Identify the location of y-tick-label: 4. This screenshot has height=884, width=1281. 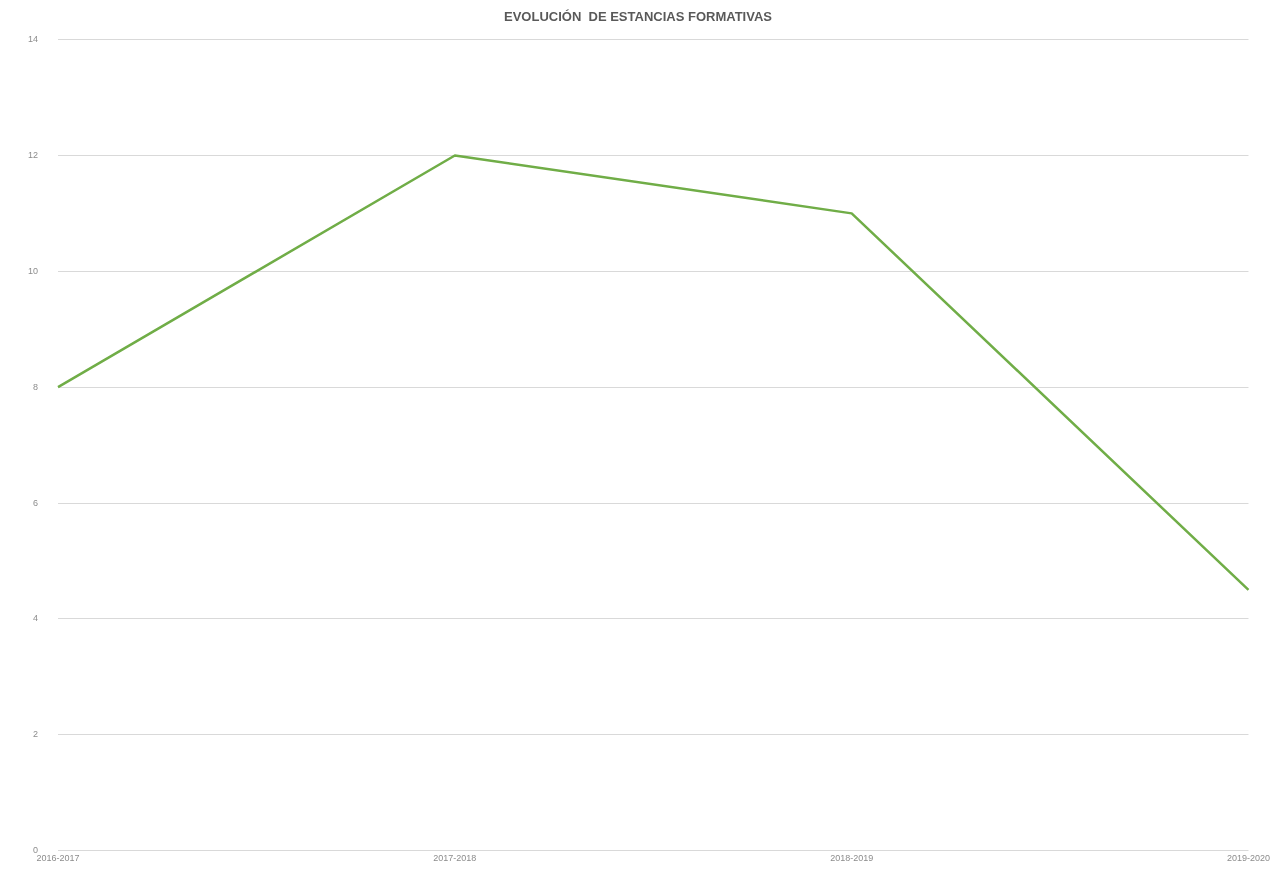
(36, 618).